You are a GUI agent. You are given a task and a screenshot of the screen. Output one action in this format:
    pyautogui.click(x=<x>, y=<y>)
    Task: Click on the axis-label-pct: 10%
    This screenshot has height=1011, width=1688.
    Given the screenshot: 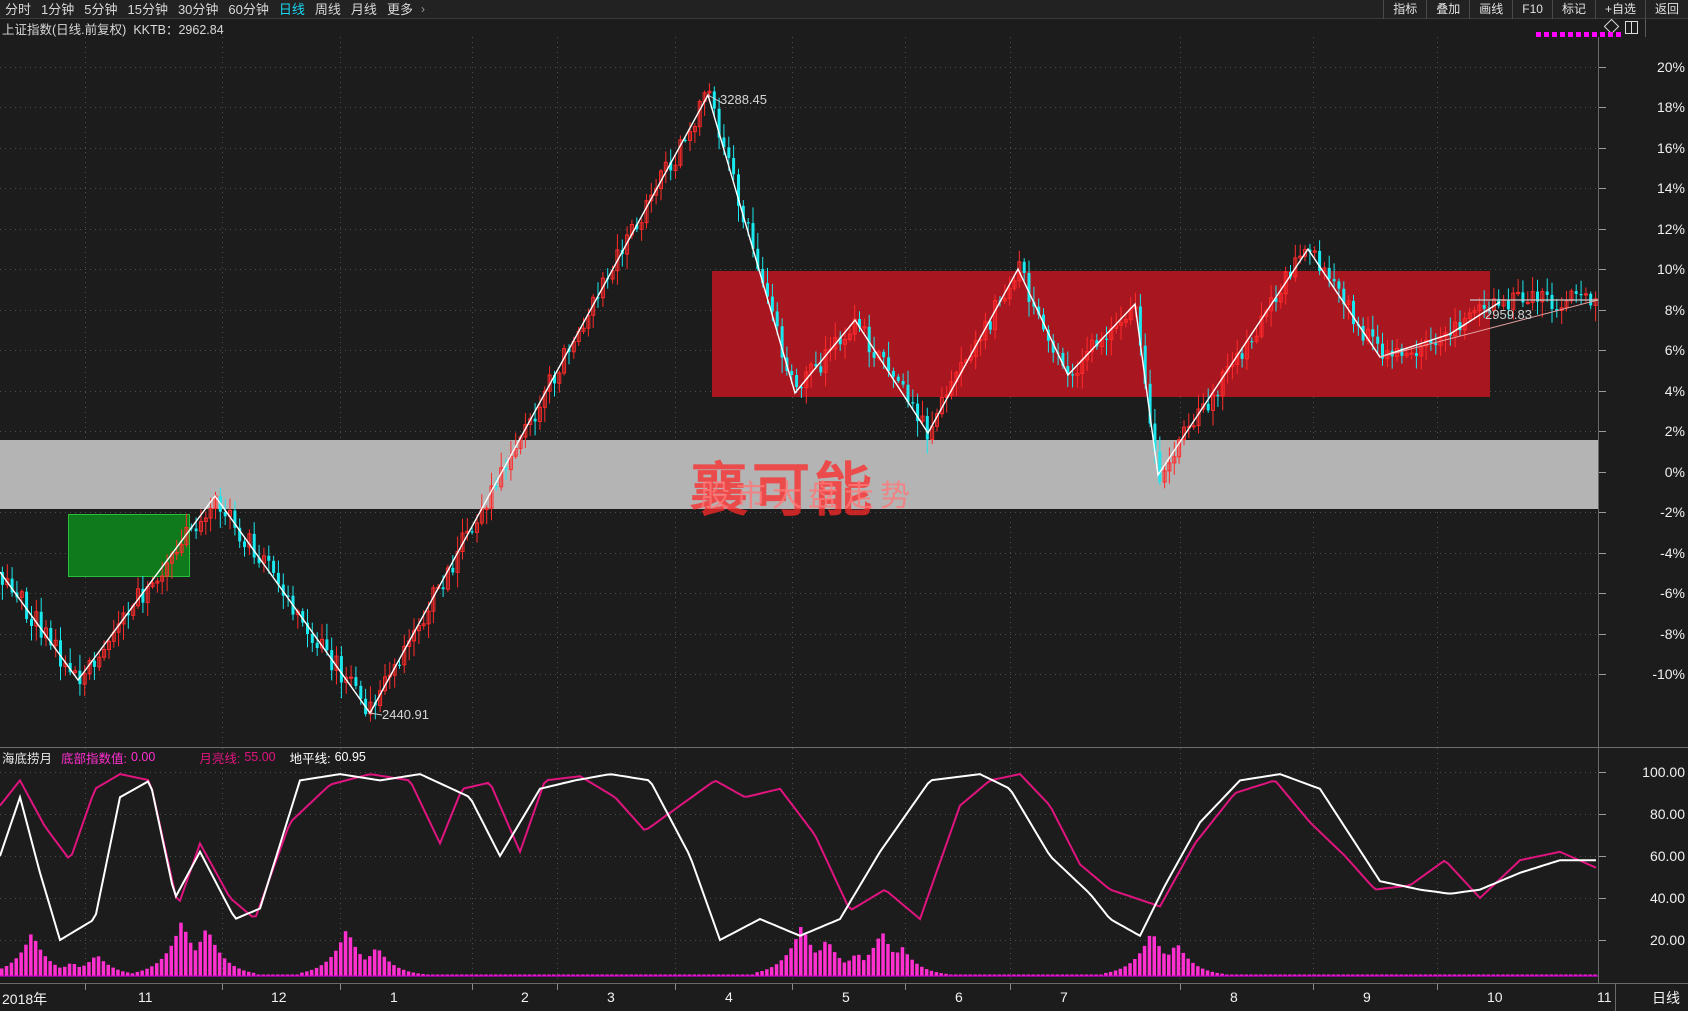 What is the action you would take?
    pyautogui.click(x=1670, y=269)
    